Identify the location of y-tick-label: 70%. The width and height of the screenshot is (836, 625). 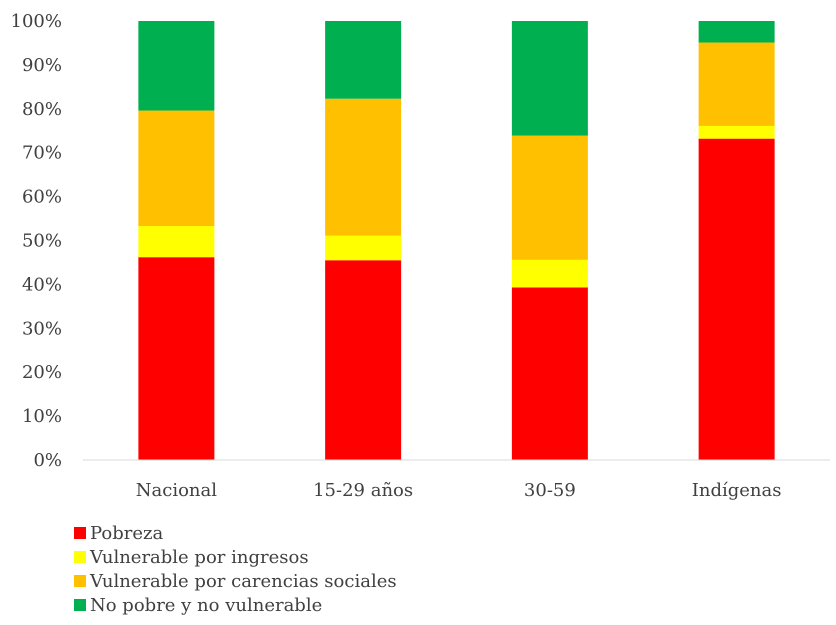
(42, 153).